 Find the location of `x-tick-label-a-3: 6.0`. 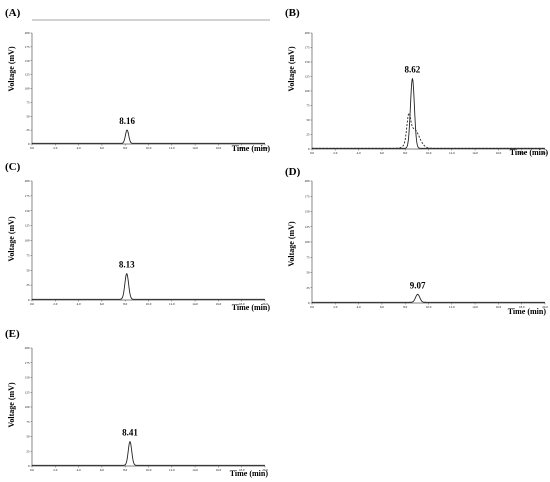

x-tick-label-a-3: 6.0 is located at coordinates (102, 148).